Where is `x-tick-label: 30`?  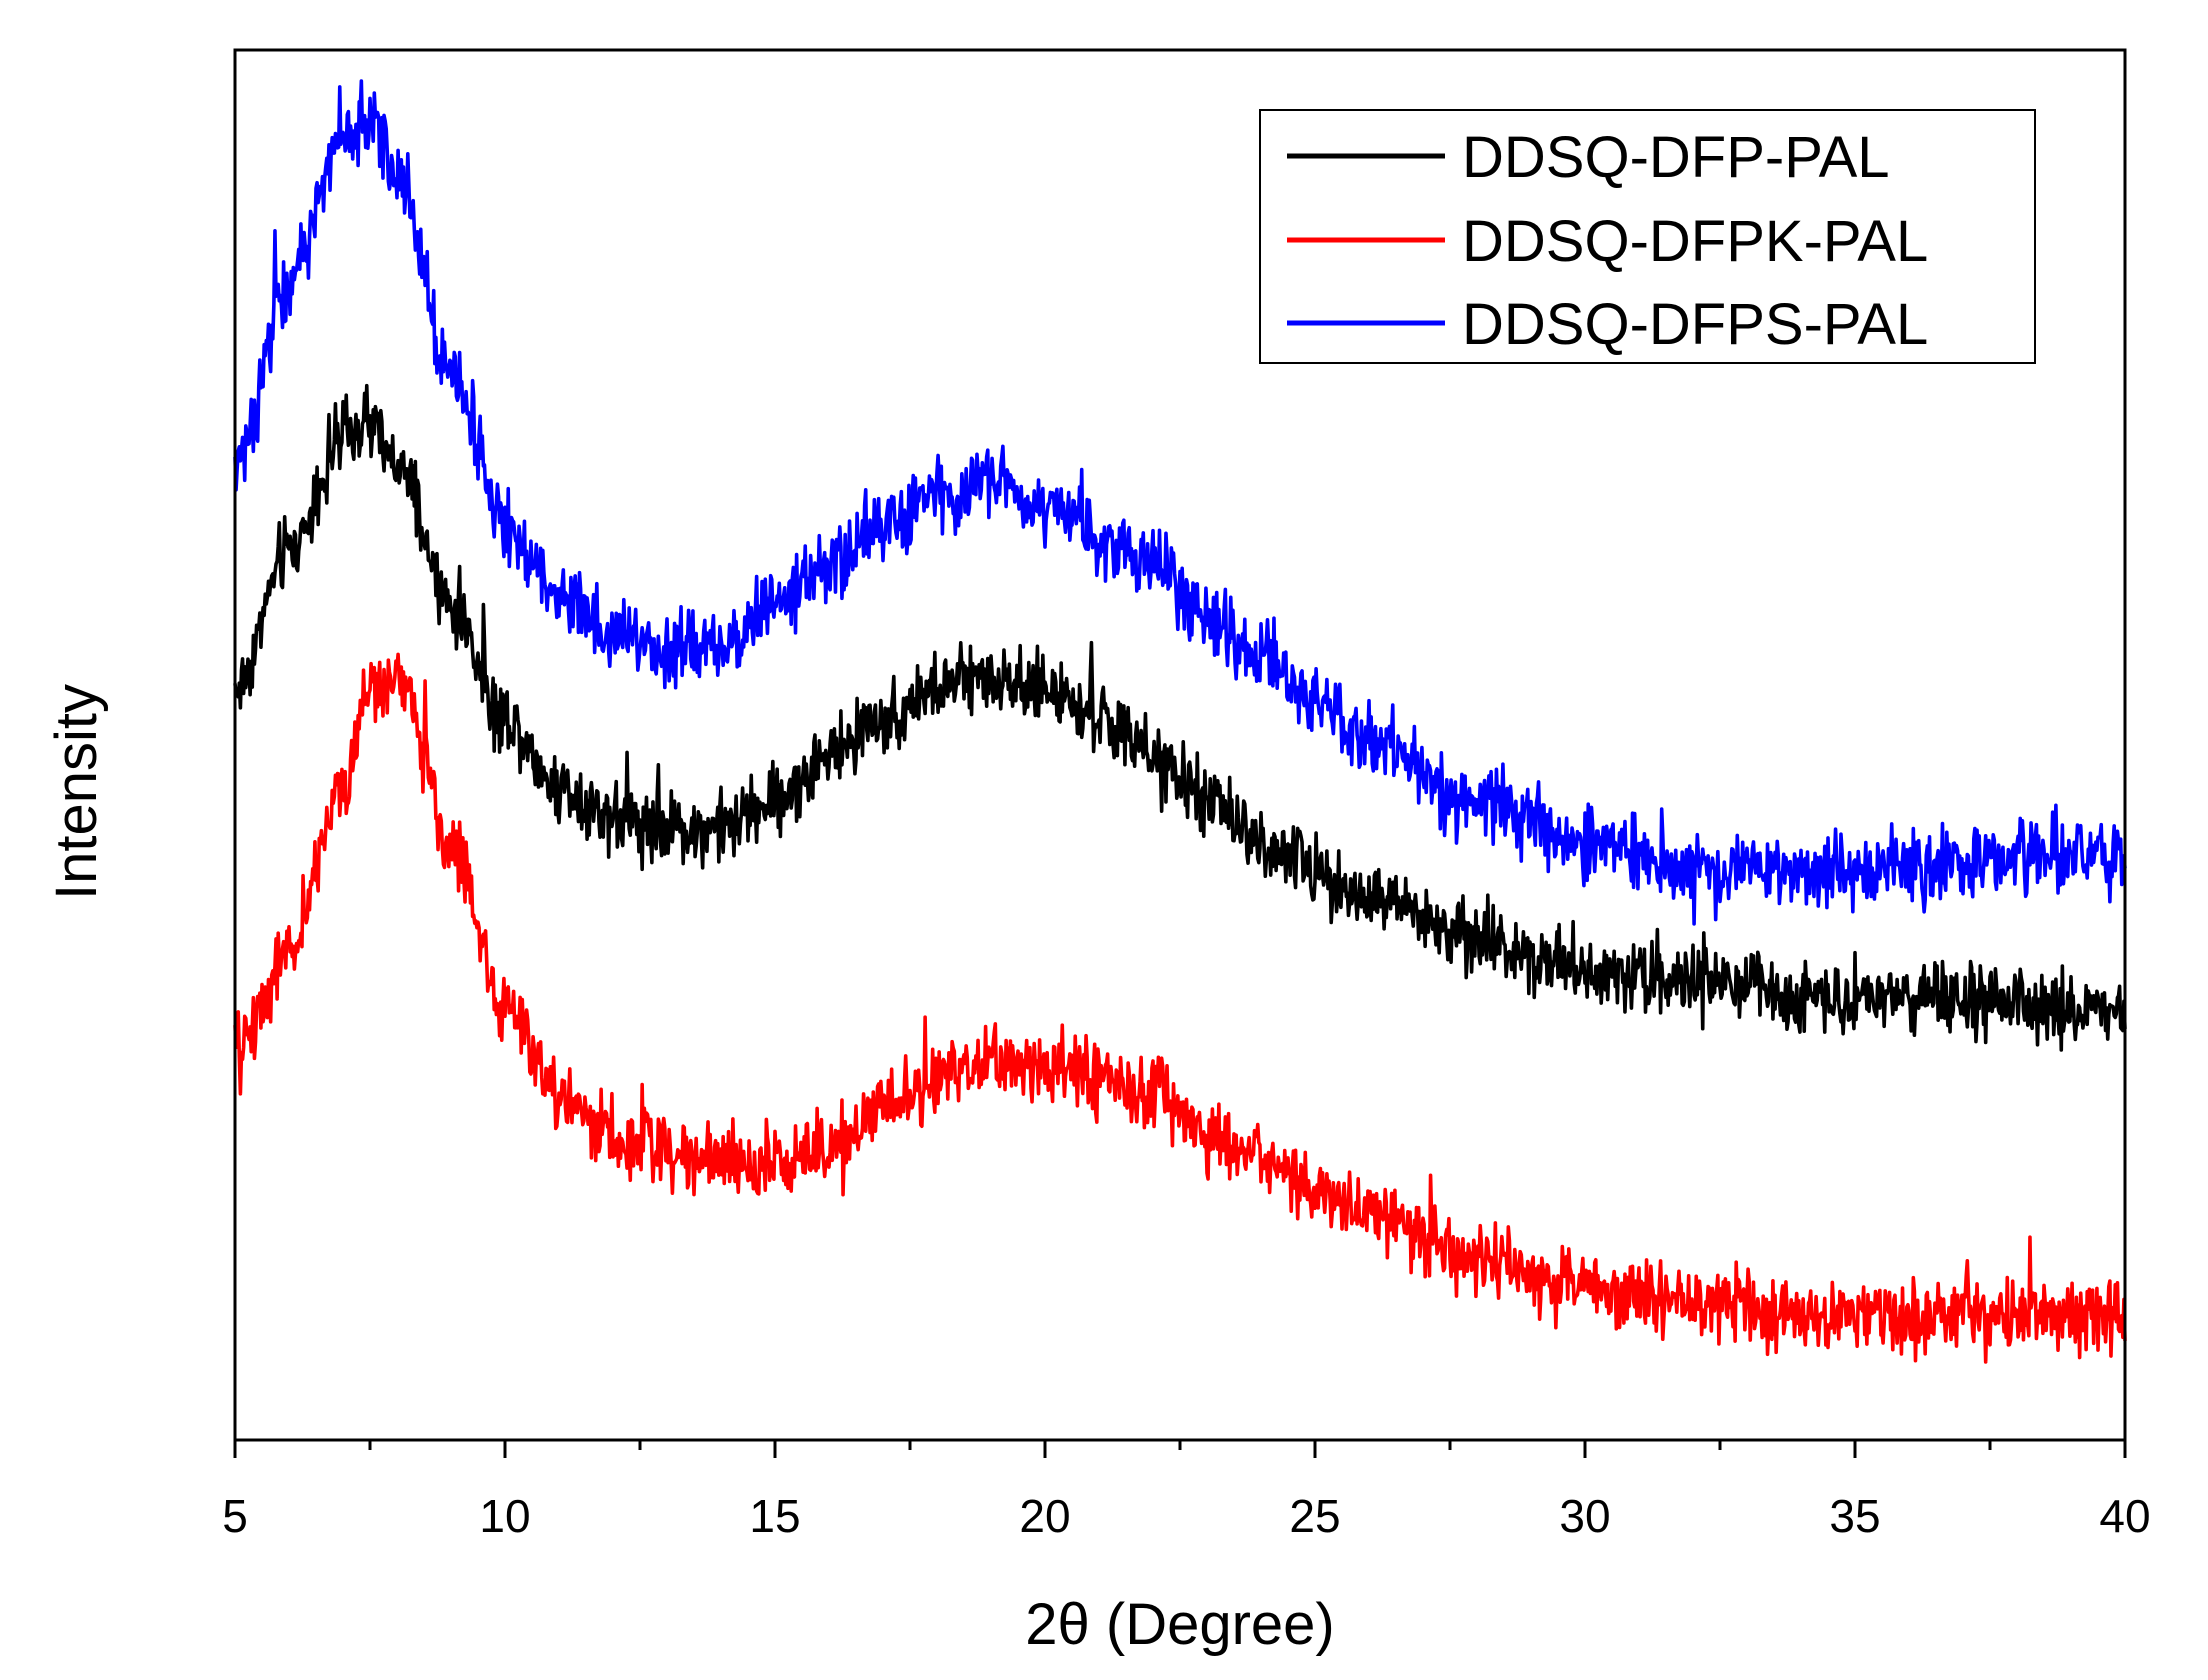 x-tick-label: 30 is located at coordinates (1584, 1516).